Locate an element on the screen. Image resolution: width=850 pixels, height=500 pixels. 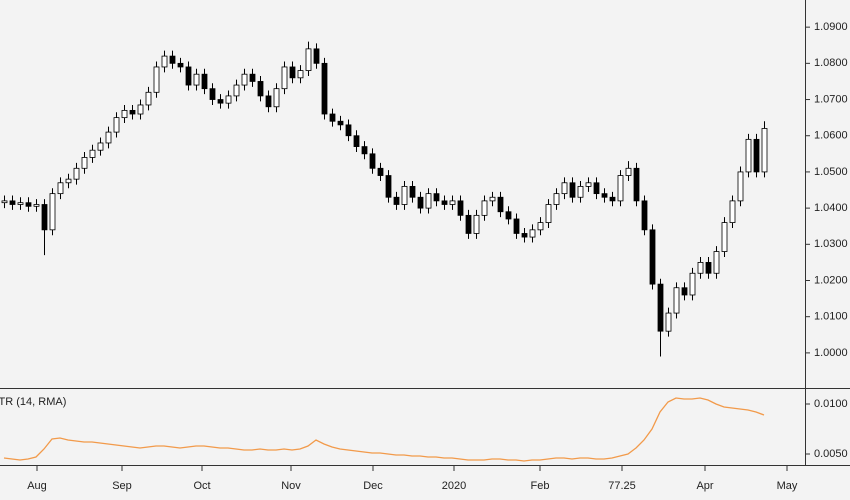
y-tick-label: 1.0200 is located at coordinates (831, 280).